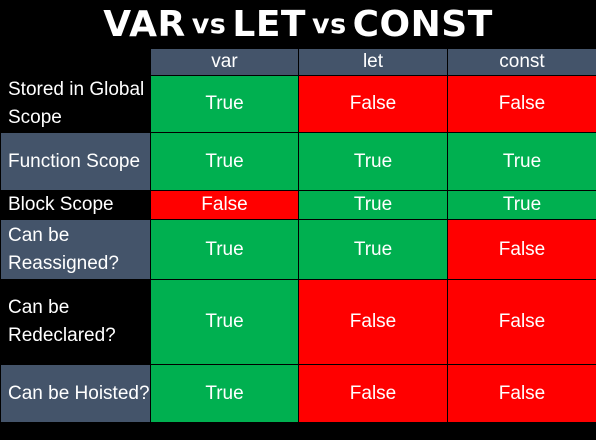 The width and height of the screenshot is (596, 440). I want to click on page-title: VAR vs LET vs CONST, so click(298, 24).